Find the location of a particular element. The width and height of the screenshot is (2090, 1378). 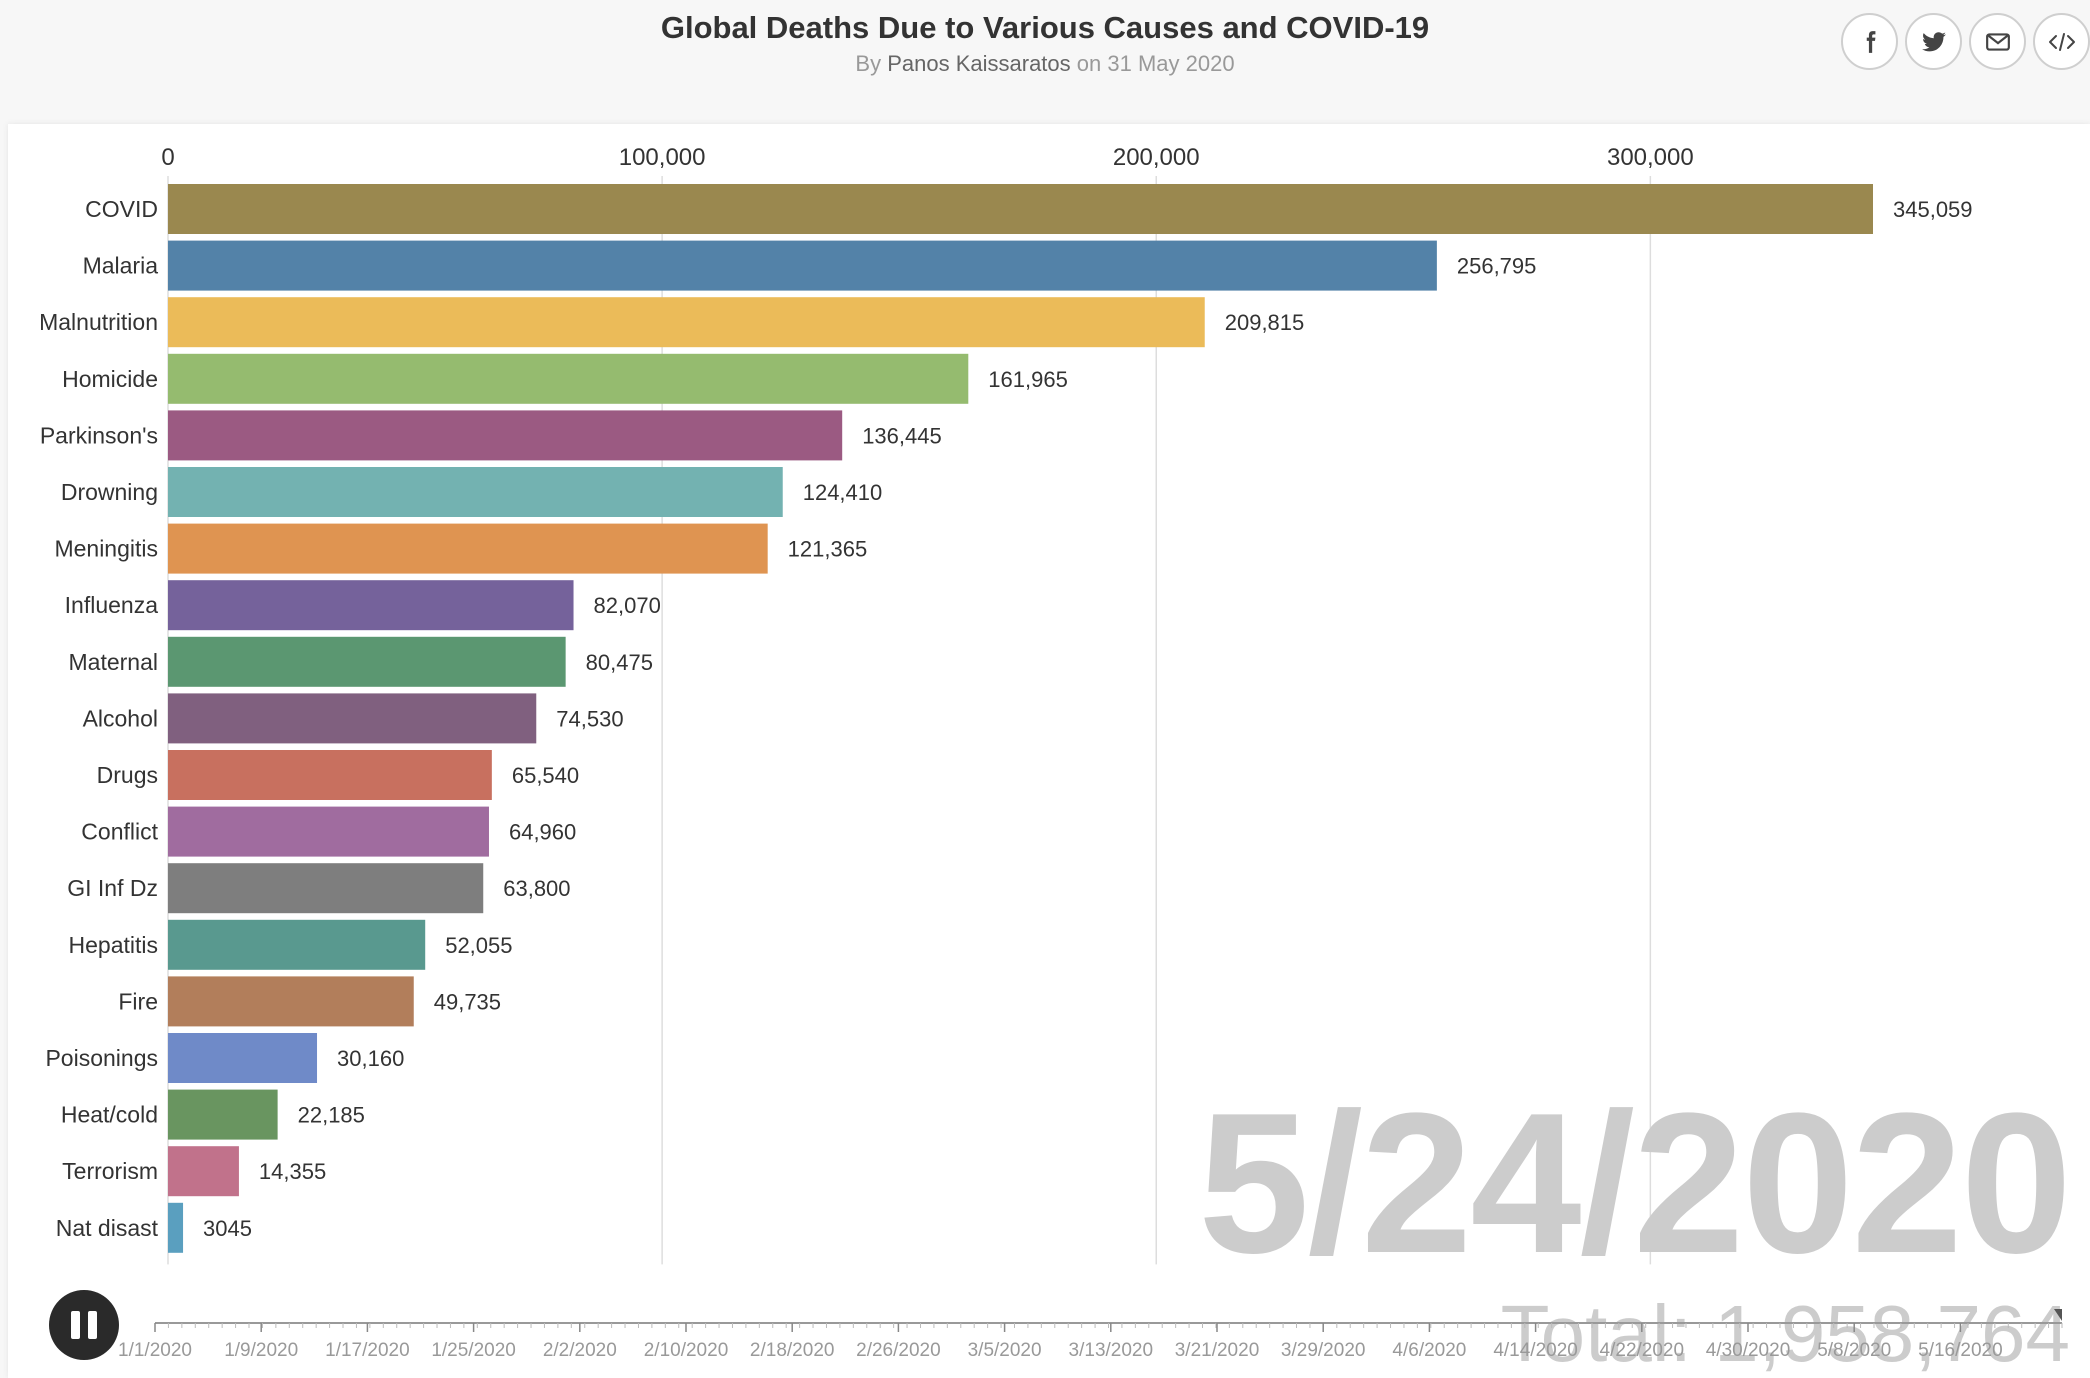

twitter-icon is located at coordinates (1933, 41).